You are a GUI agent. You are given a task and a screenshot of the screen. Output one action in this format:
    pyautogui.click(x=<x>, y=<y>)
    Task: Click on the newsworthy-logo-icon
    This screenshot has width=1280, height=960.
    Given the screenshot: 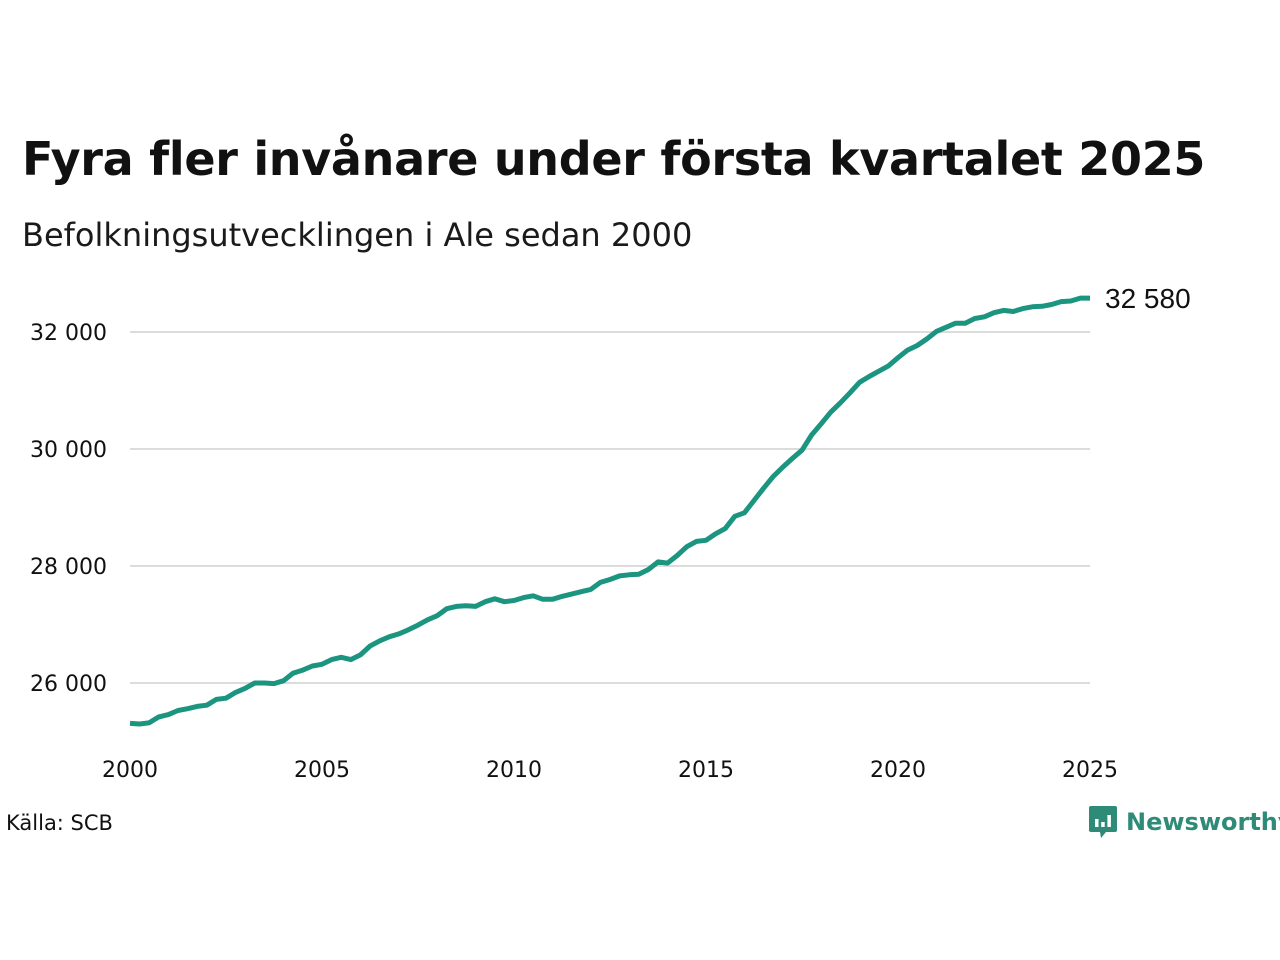 What is the action you would take?
    pyautogui.click(x=1103, y=822)
    